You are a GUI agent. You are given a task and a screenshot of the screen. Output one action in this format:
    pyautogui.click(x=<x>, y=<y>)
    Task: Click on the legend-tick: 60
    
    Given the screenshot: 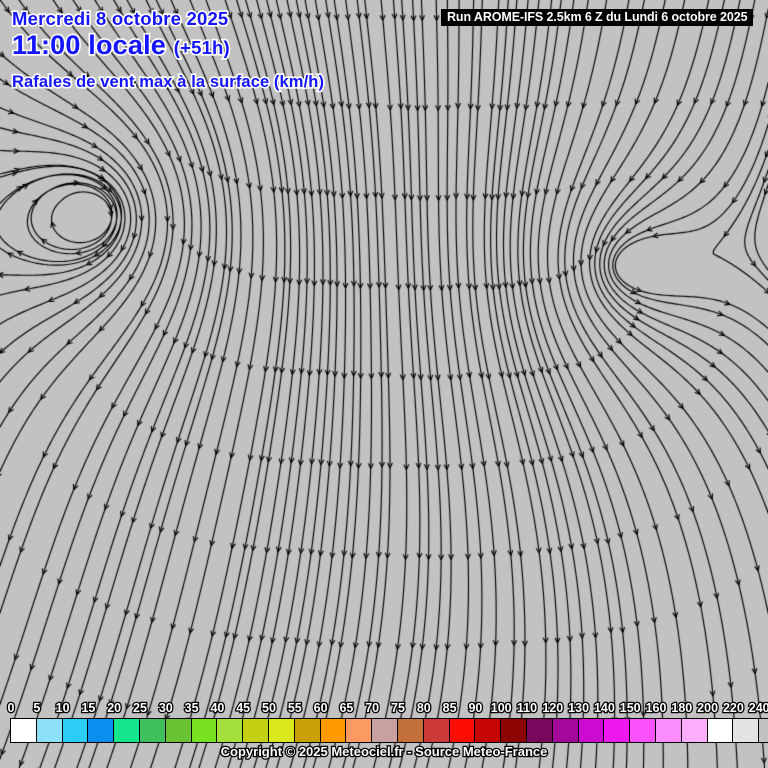 What is the action you would take?
    pyautogui.click(x=320, y=708)
    